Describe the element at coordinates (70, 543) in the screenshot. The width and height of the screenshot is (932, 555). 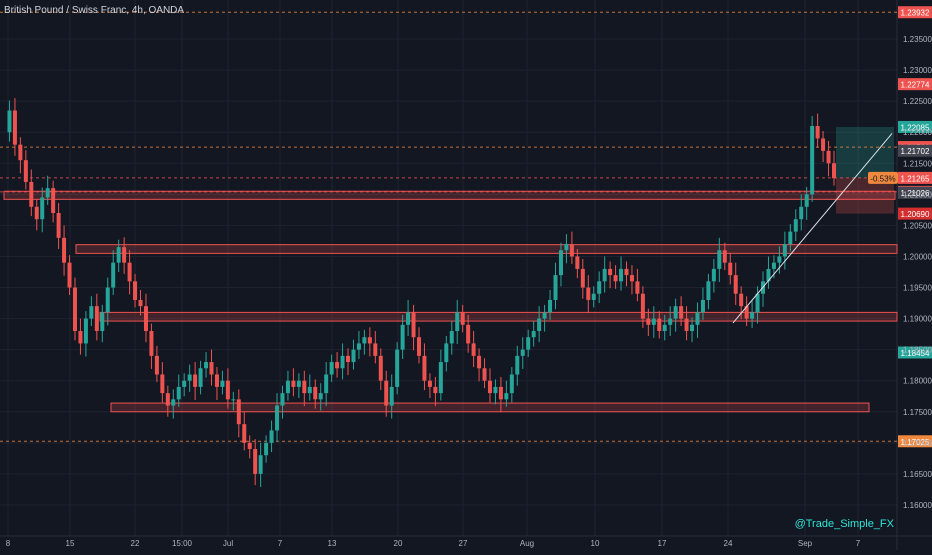
I see `time-tick-label: 15` at that location.